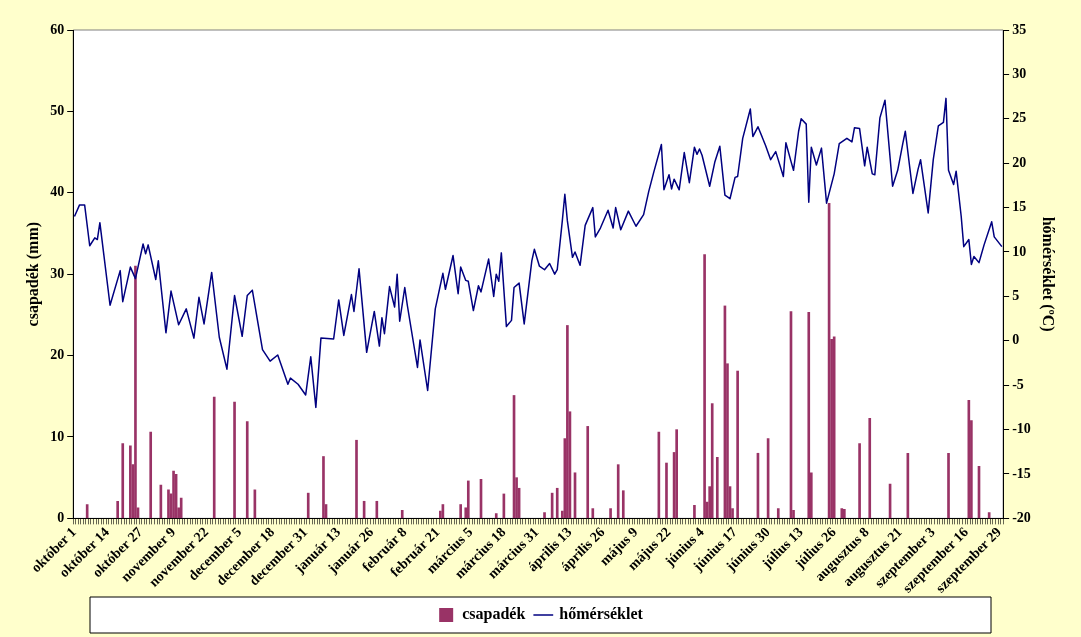  What do you see at coordinates (1016, 340) in the screenshot?
I see `y2-tick-label: 0` at bounding box center [1016, 340].